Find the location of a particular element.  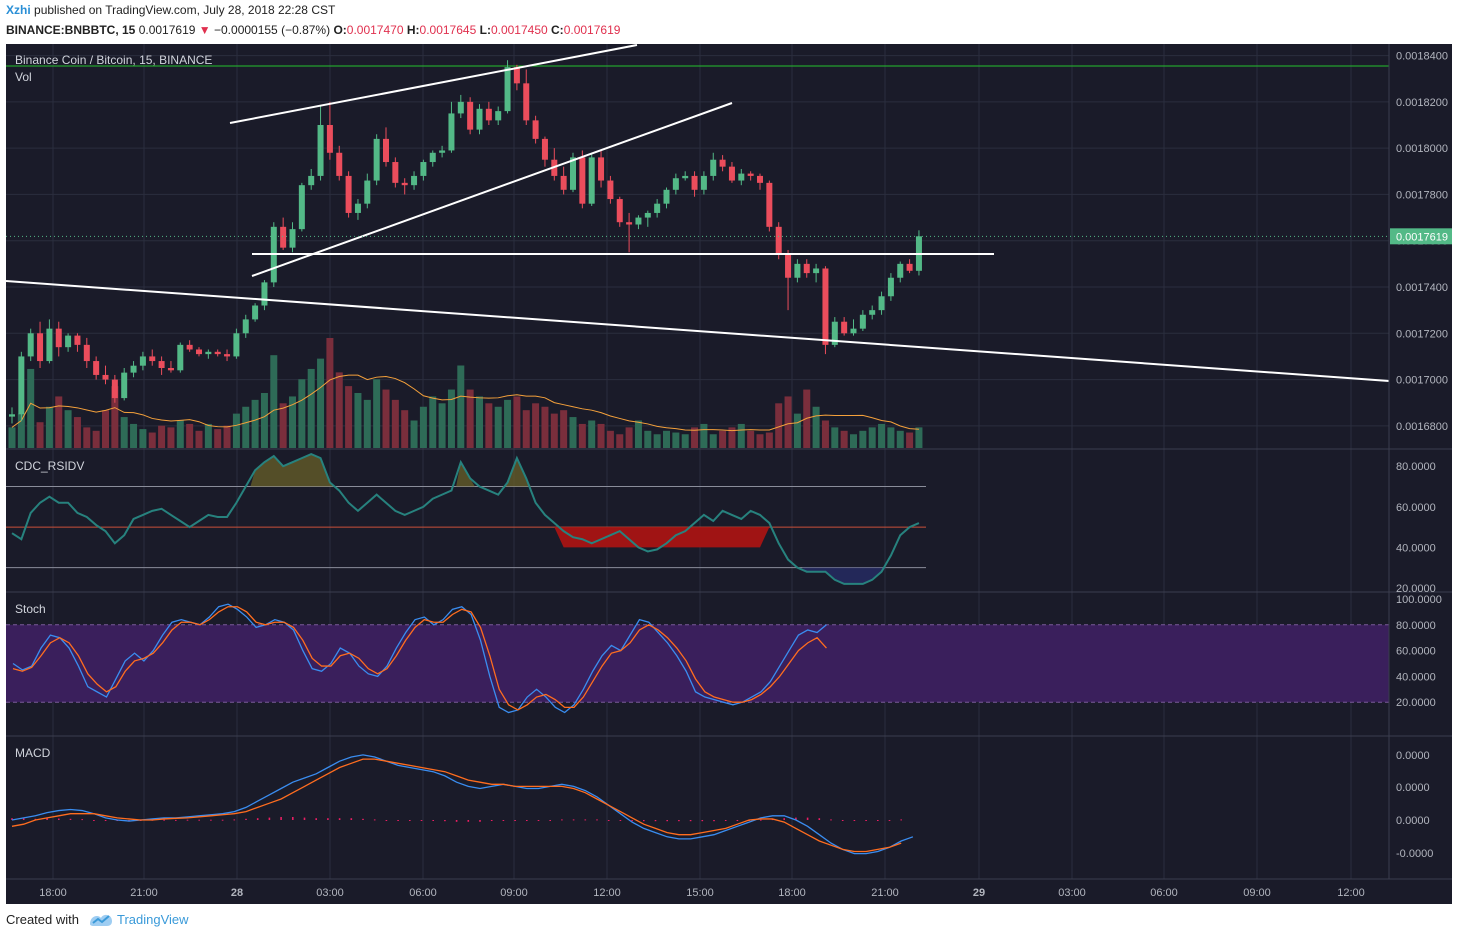

rsi-label: CDC_RSIDV is located at coordinates (49, 466).